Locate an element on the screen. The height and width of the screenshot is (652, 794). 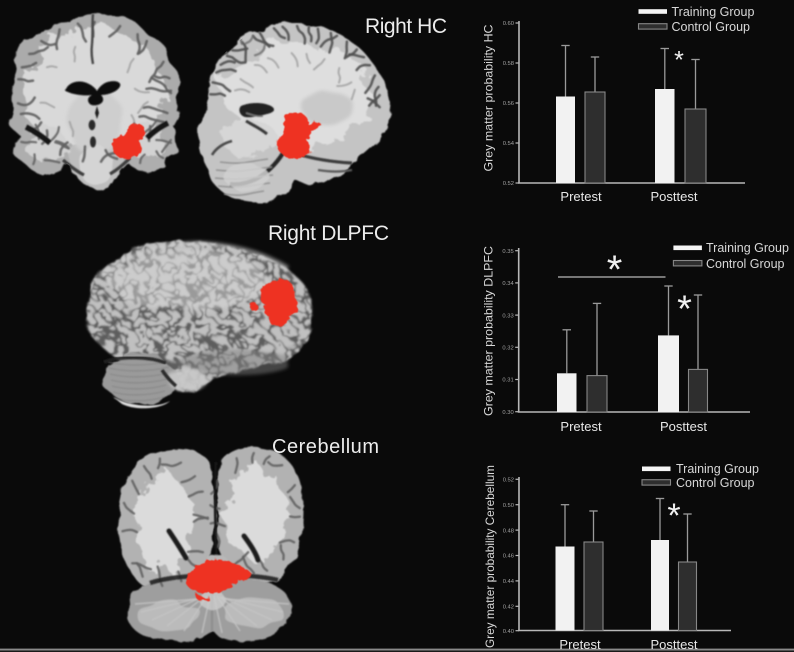
svg-text: 0.33 is located at coordinates (507, 316).